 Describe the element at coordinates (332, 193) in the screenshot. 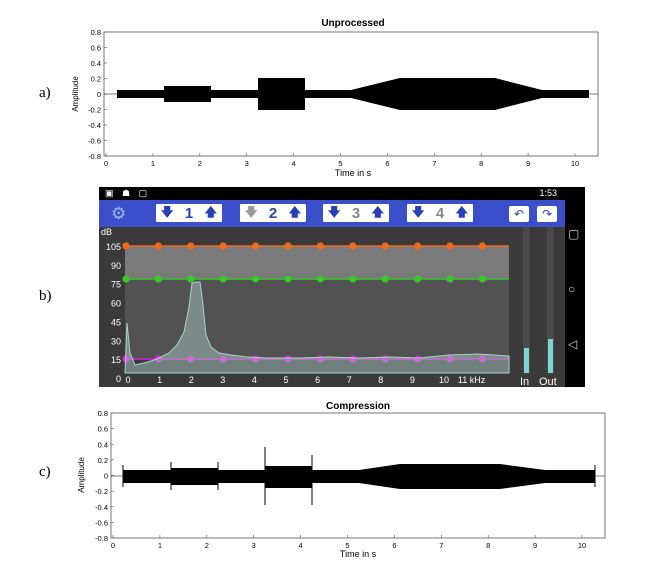

I see `status-bar: ▣ ☗ ▢ 1:53` at that location.